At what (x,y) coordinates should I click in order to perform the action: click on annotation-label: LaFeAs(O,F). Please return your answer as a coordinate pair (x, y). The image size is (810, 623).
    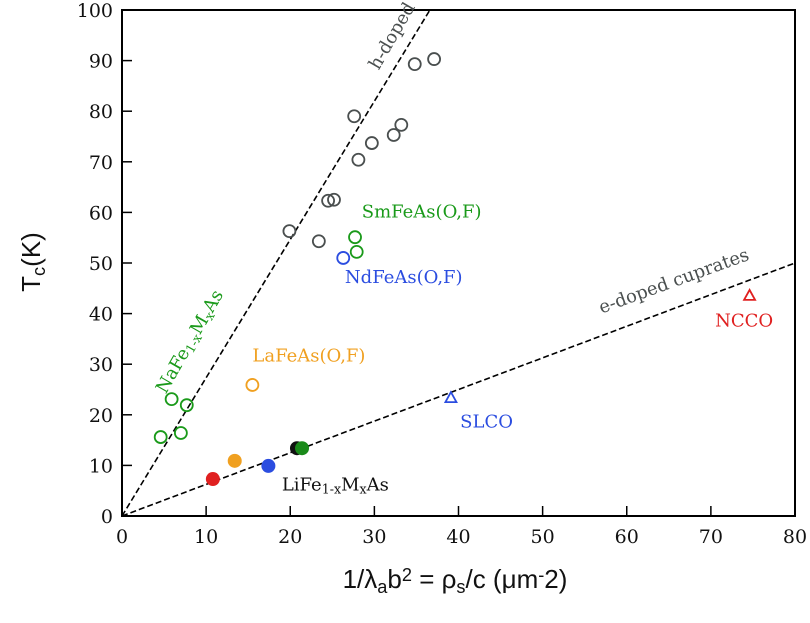
    Looking at the image, I should click on (308, 356).